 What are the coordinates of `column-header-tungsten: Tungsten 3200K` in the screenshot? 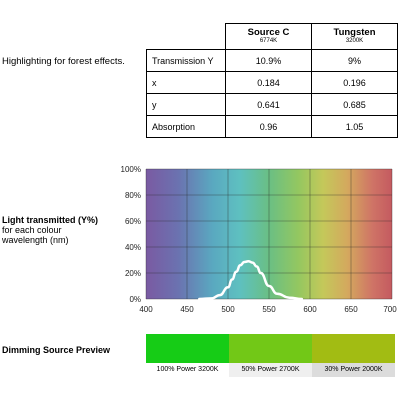 It's located at (354, 36).